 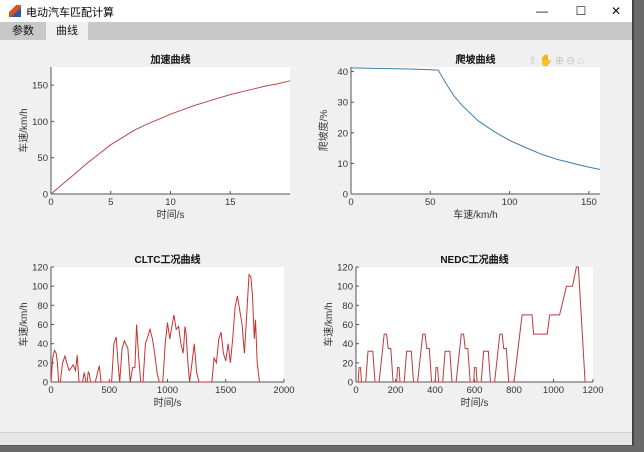 What do you see at coordinates (557, 61) in the screenshot?
I see `axes-toolbar: ⇪✋⊕⊖⌂` at bounding box center [557, 61].